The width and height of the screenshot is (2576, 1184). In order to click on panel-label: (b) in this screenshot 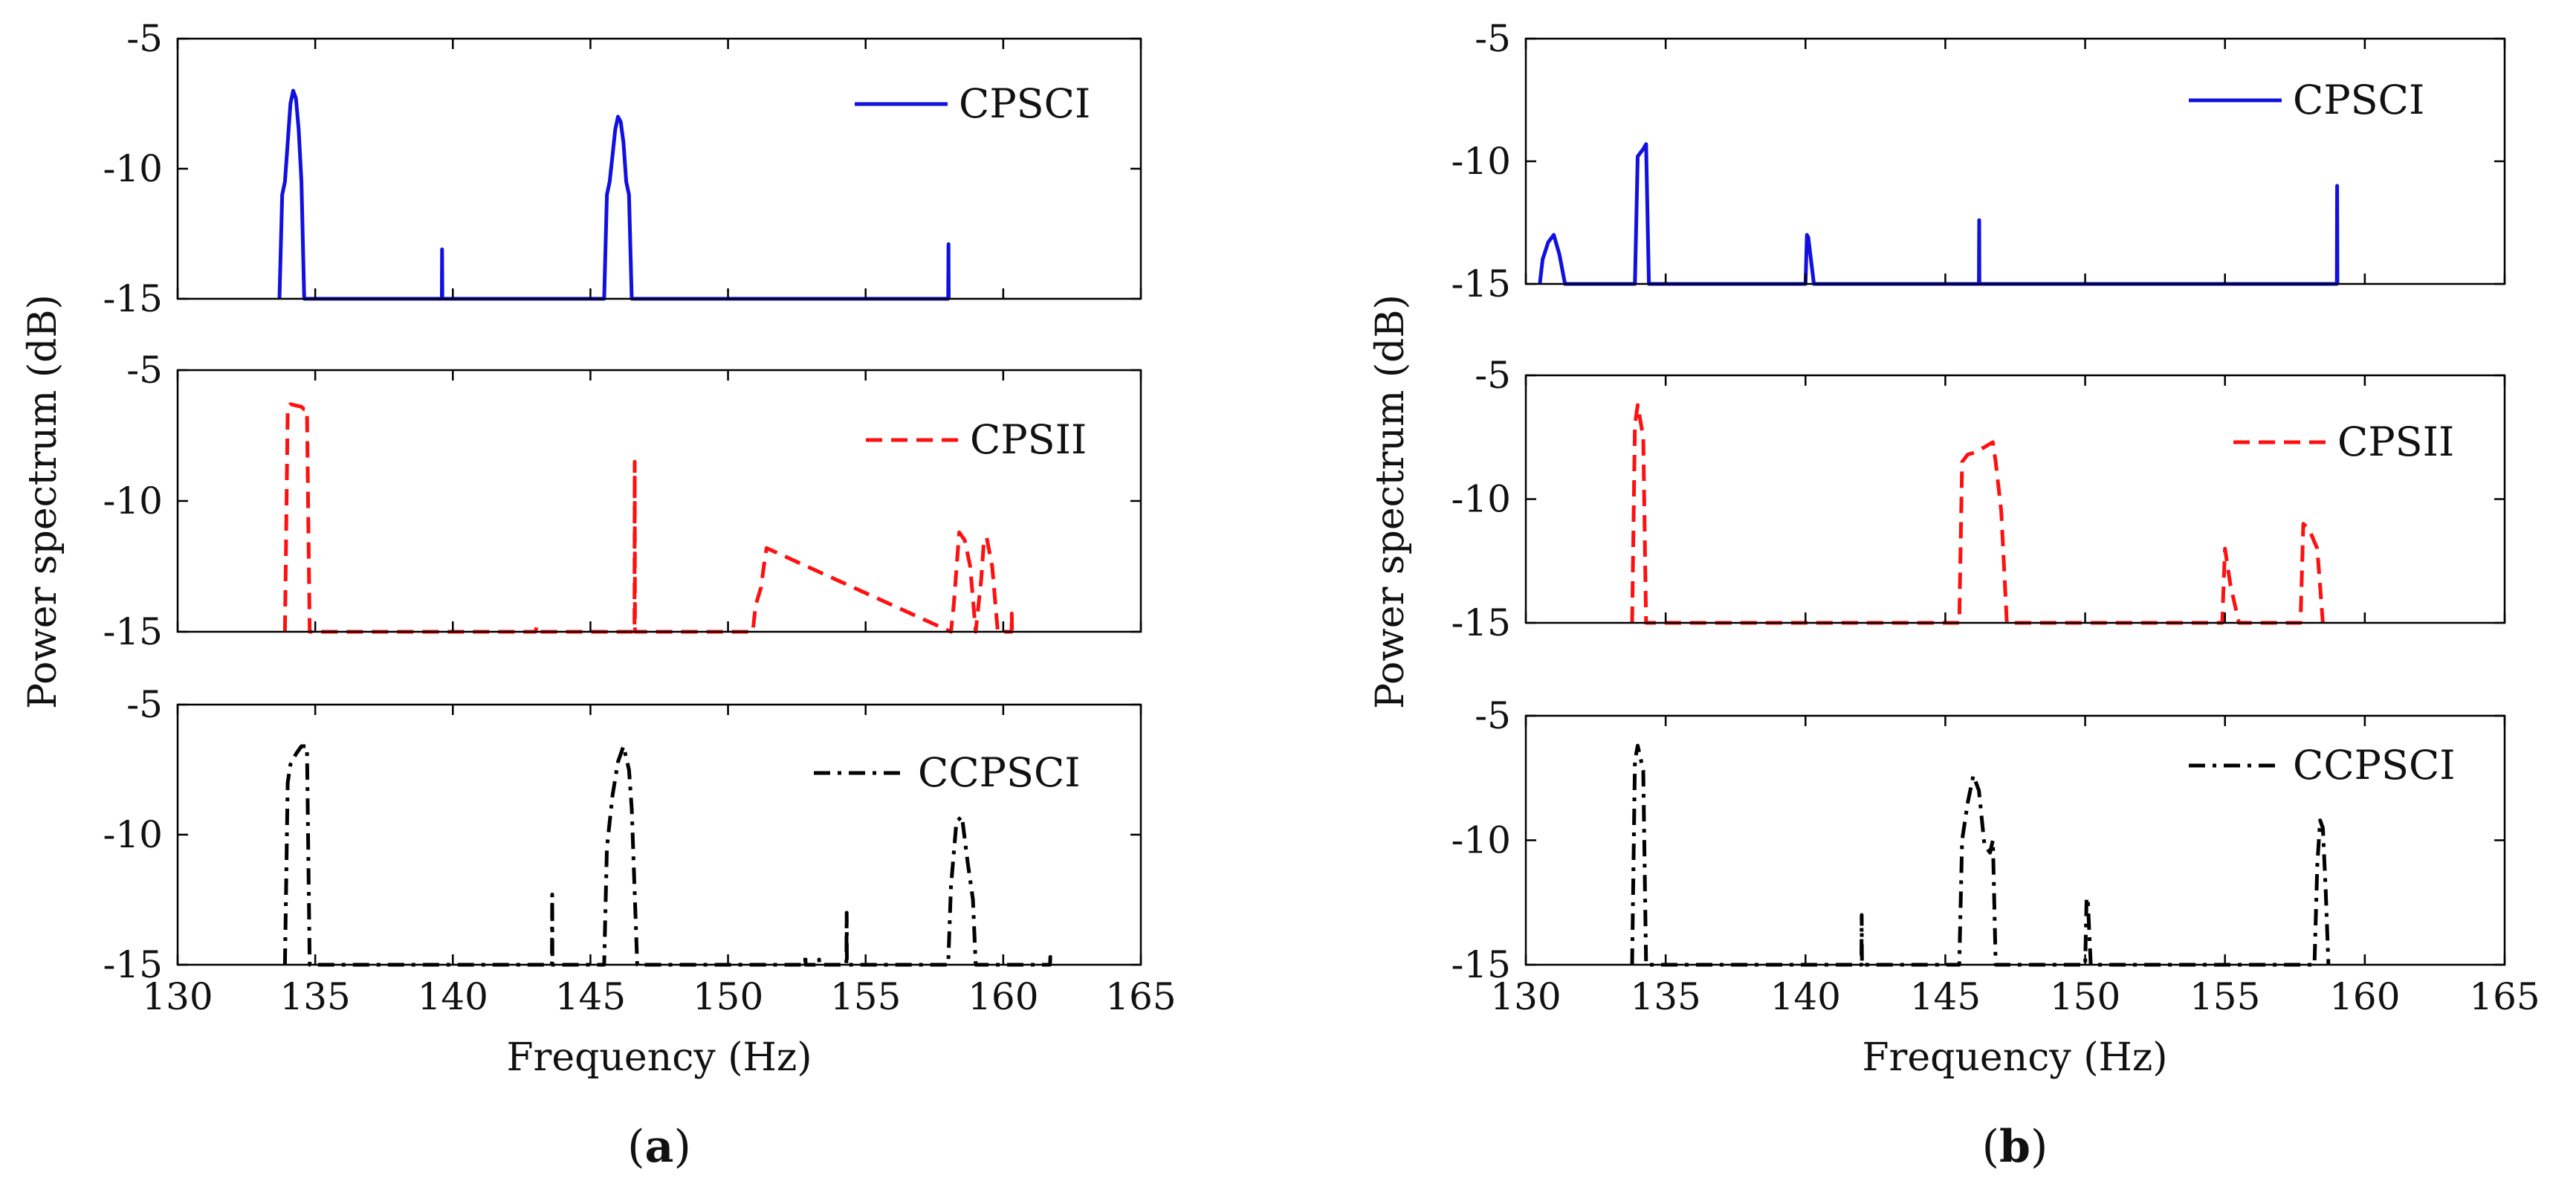, I will do `click(2015, 1147)`.